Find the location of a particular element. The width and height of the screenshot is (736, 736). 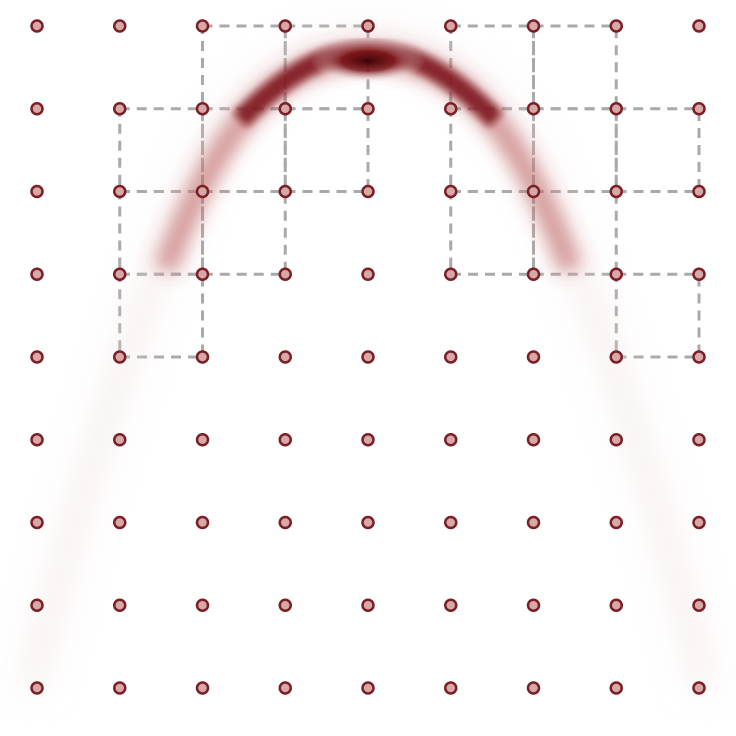

peak-glow is located at coordinates (368, 61).